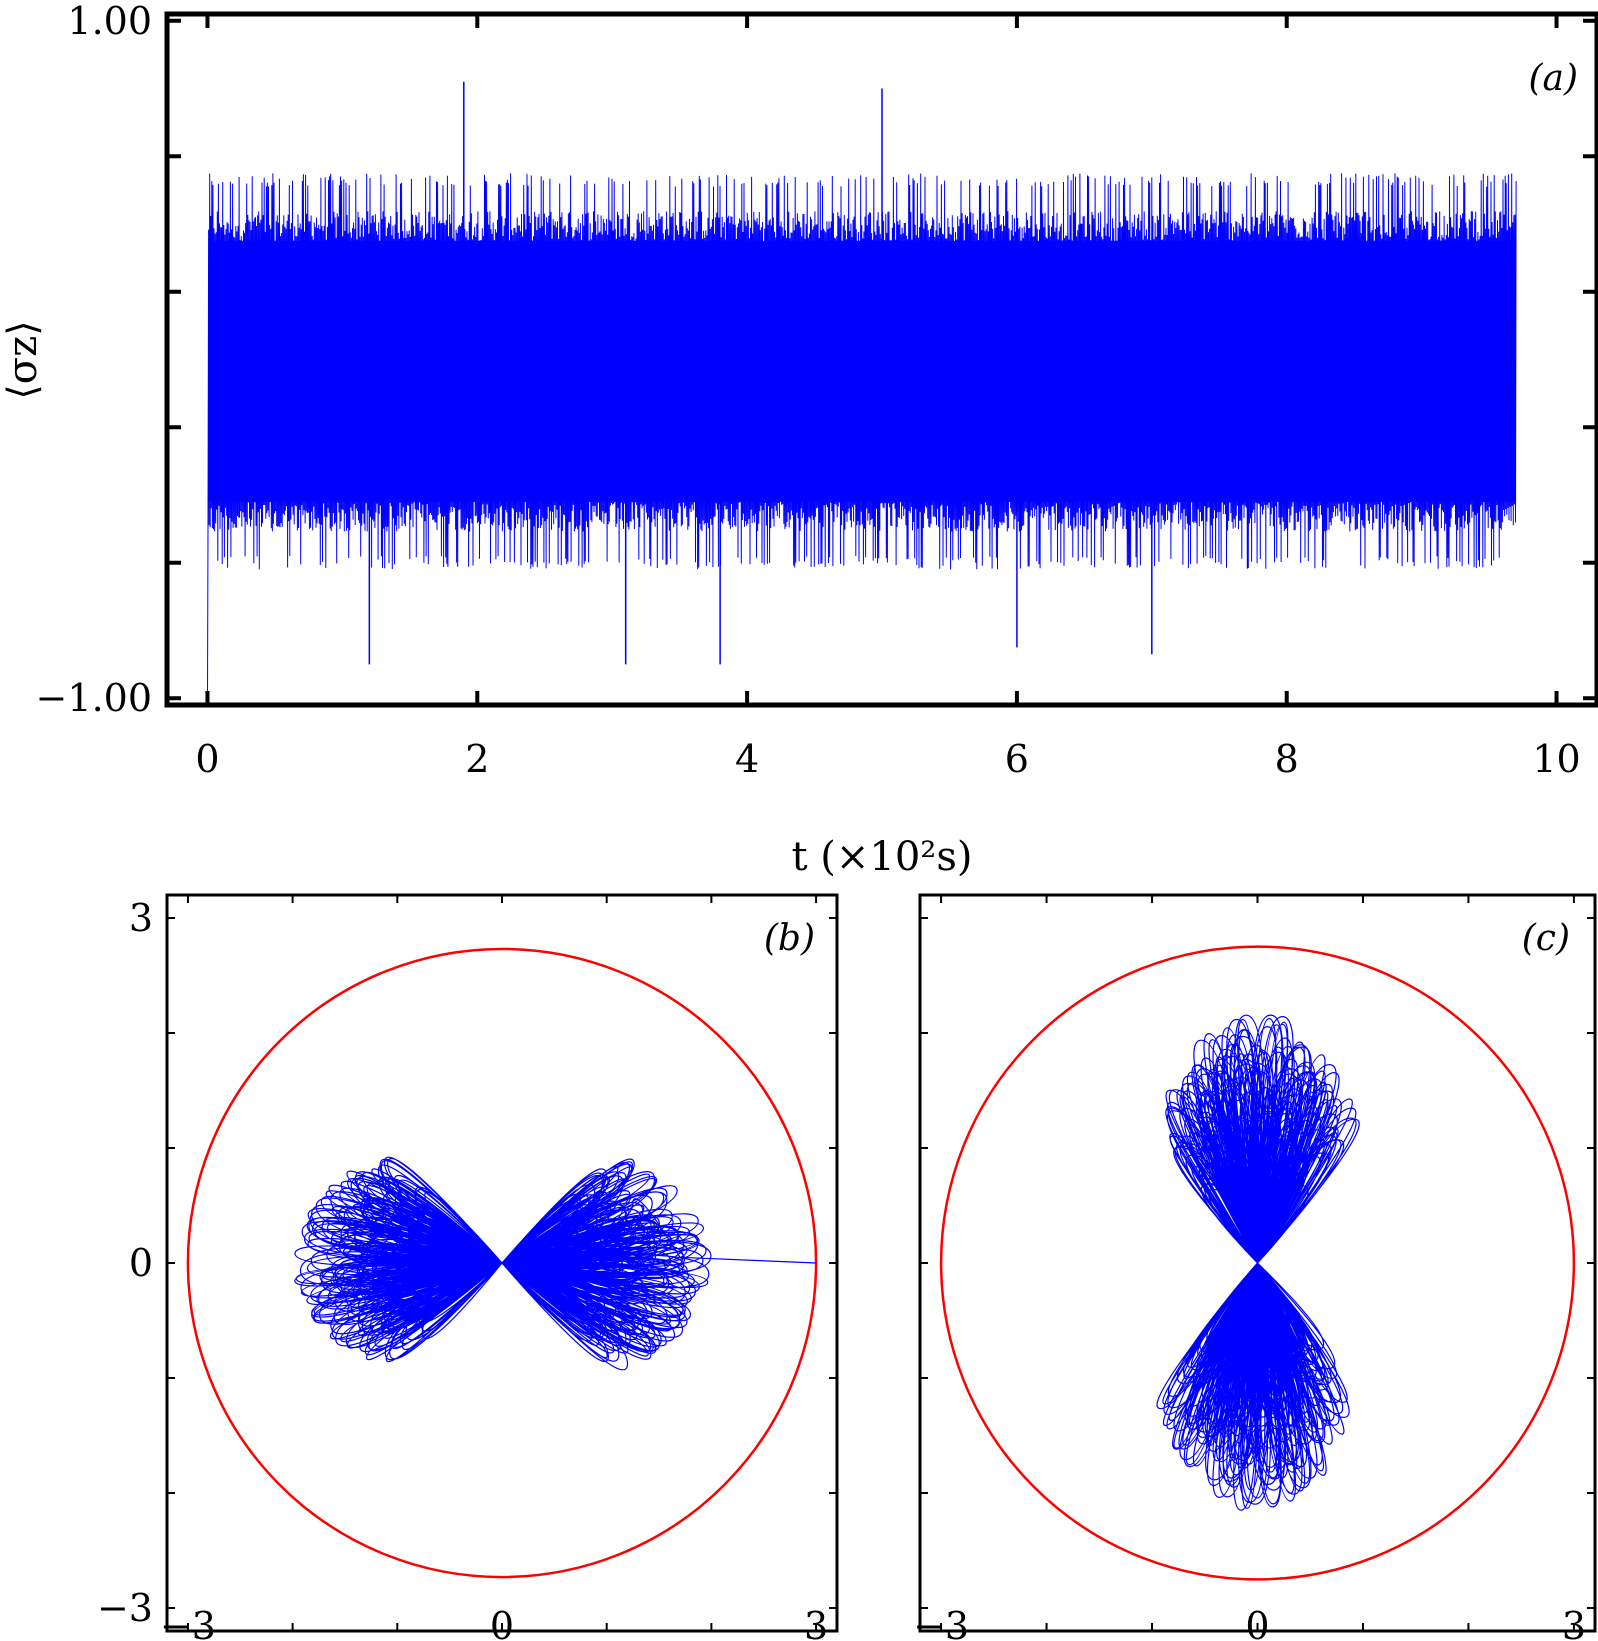 The height and width of the screenshot is (1641, 1598). Describe the element at coordinates (141, 1263) in the screenshot. I see `y-tick-label: 0` at that location.